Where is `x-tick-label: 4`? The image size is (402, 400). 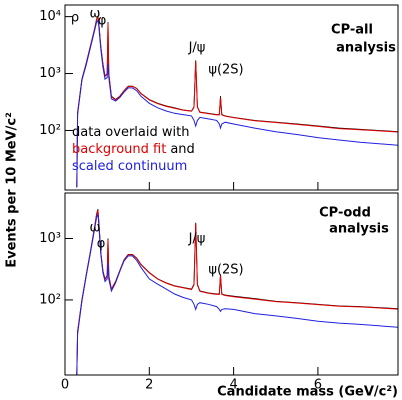 x-tick-label: 4 is located at coordinates (233, 385).